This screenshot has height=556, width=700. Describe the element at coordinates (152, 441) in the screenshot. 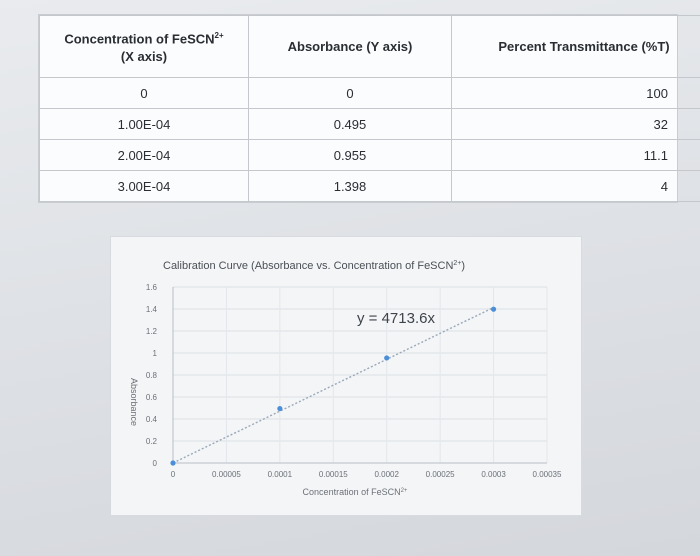

I see `y-tick-label: 0.2` at that location.